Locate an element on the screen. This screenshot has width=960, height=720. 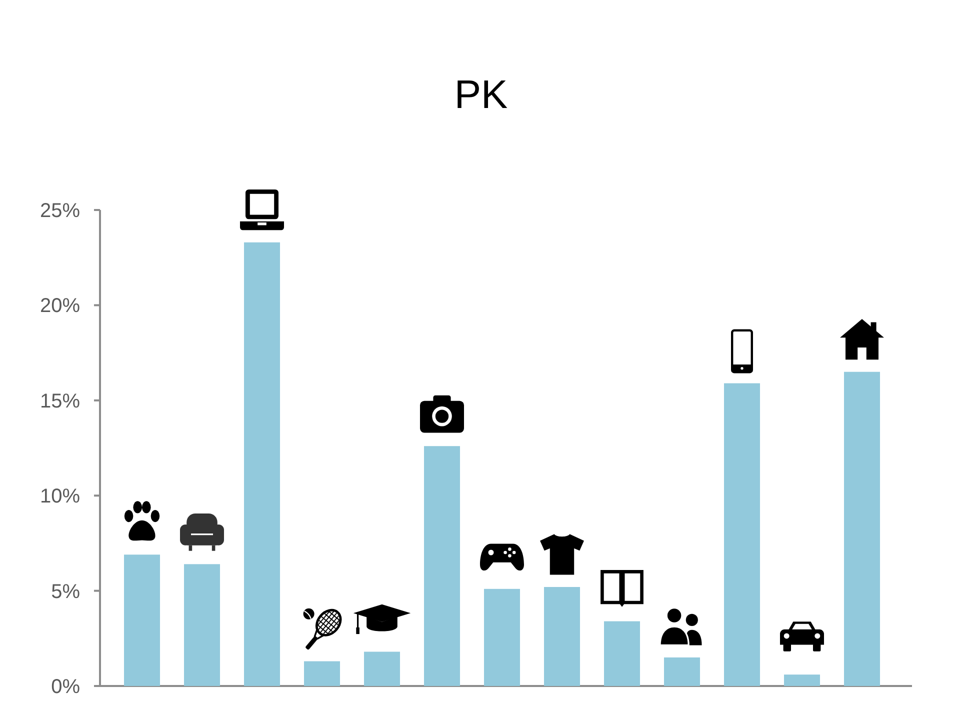
y-tick-label: 5% is located at coordinates (65, 591).